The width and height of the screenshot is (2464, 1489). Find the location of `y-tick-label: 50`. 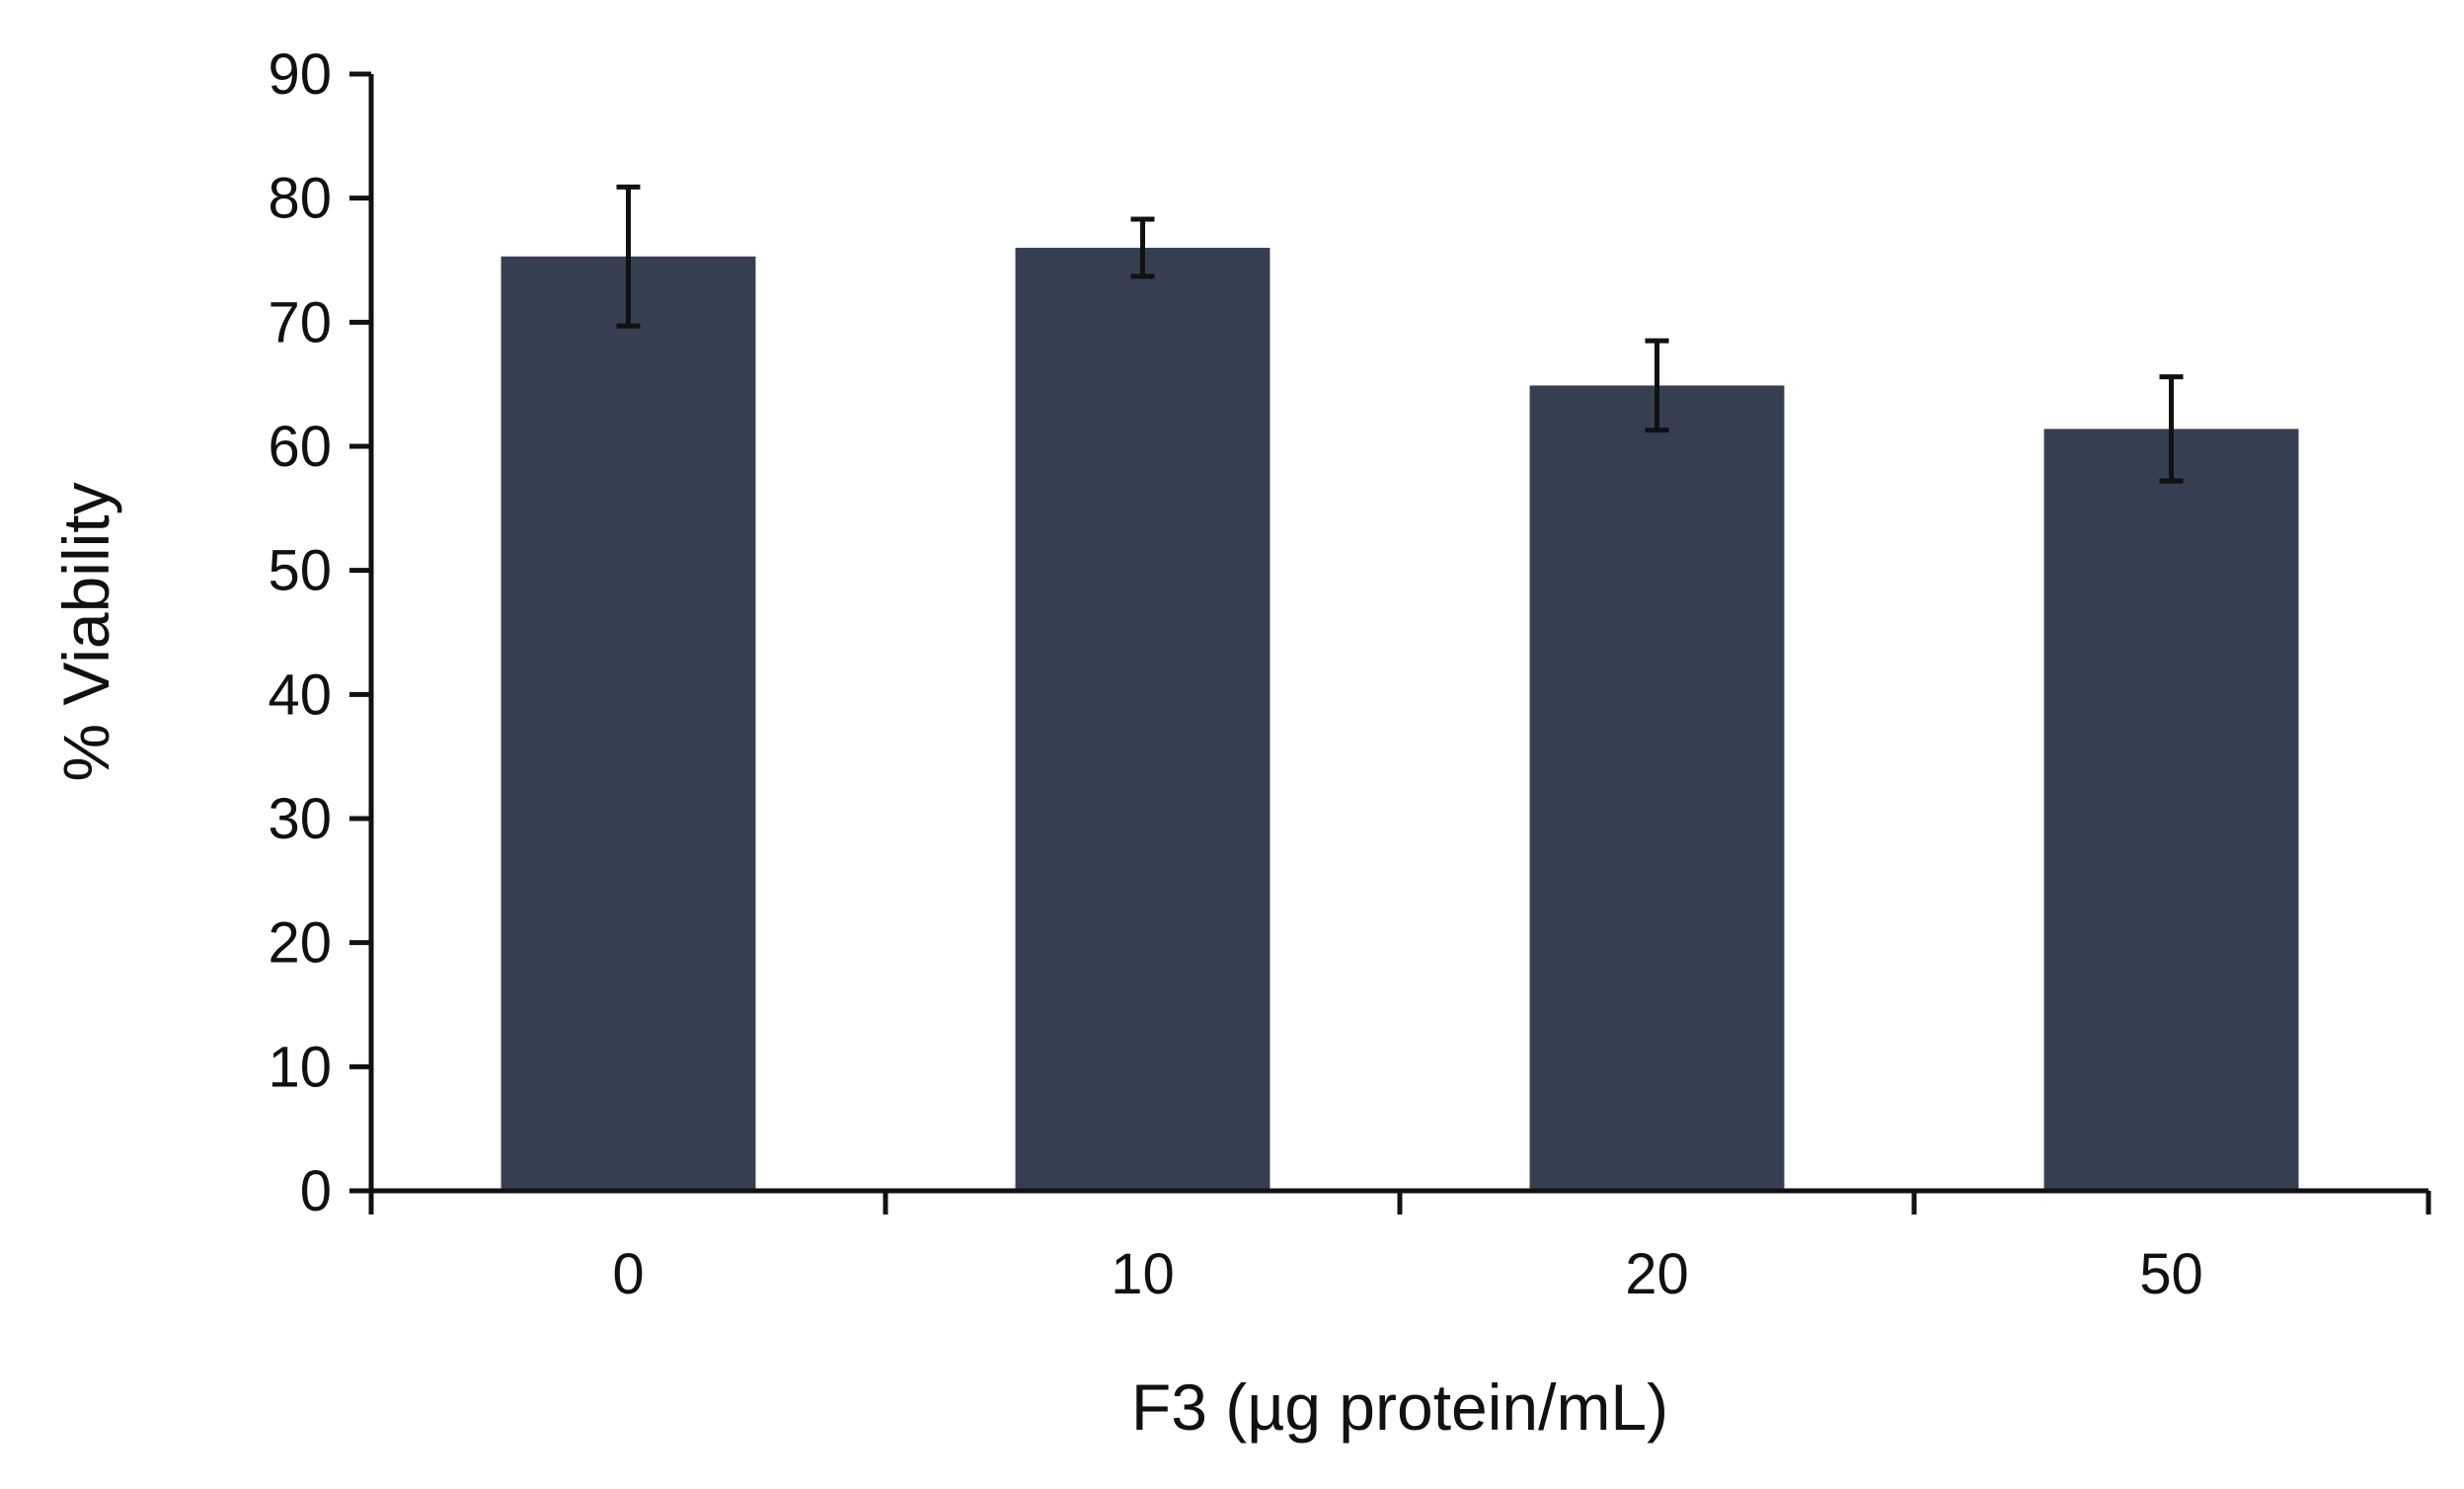

y-tick-label: 50 is located at coordinates (300, 571).